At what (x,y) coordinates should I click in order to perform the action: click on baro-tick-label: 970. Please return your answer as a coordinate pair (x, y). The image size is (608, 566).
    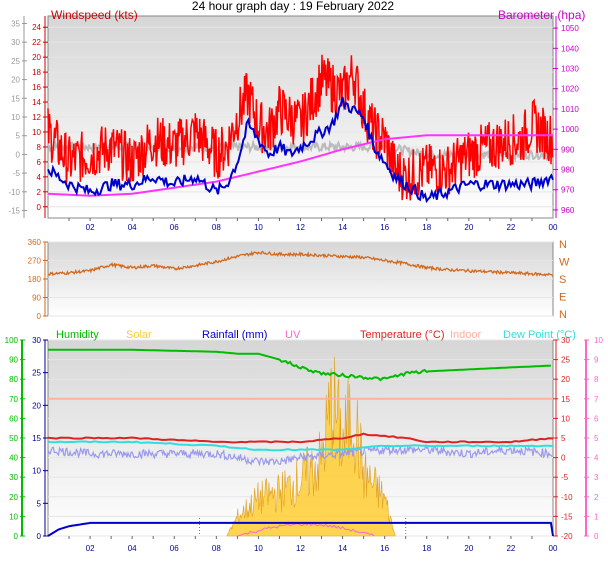
    Looking at the image, I should click on (568, 190).